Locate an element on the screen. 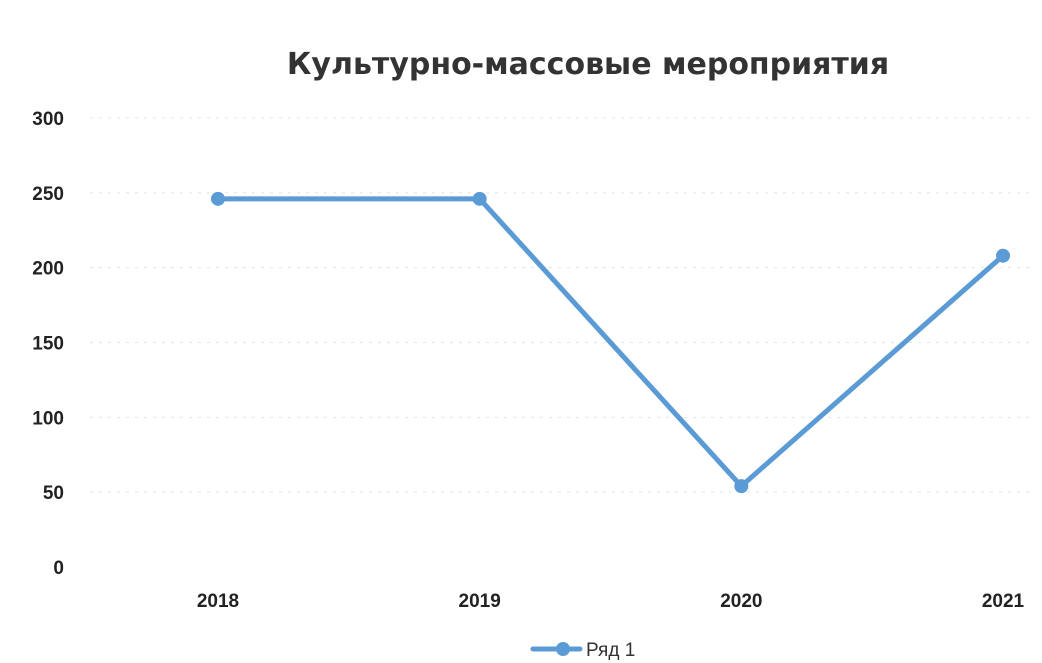 This screenshot has height=663, width=1042. legend-label: Ряд 1 is located at coordinates (610, 650).